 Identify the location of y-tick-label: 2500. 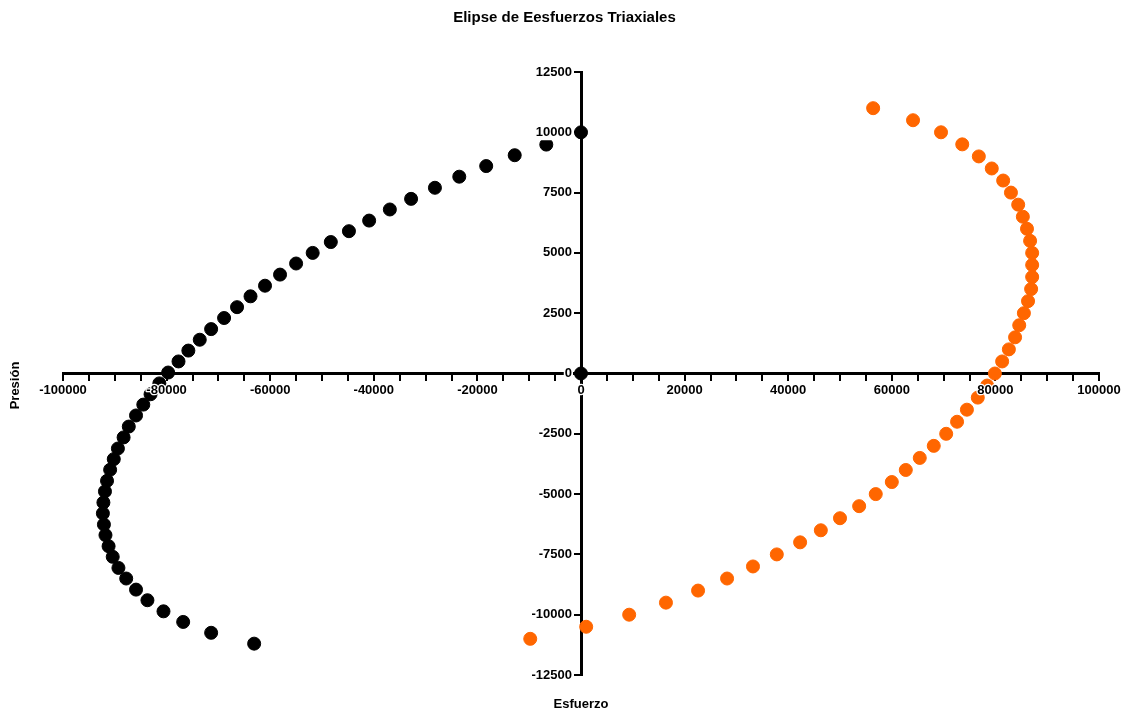
(557, 312).